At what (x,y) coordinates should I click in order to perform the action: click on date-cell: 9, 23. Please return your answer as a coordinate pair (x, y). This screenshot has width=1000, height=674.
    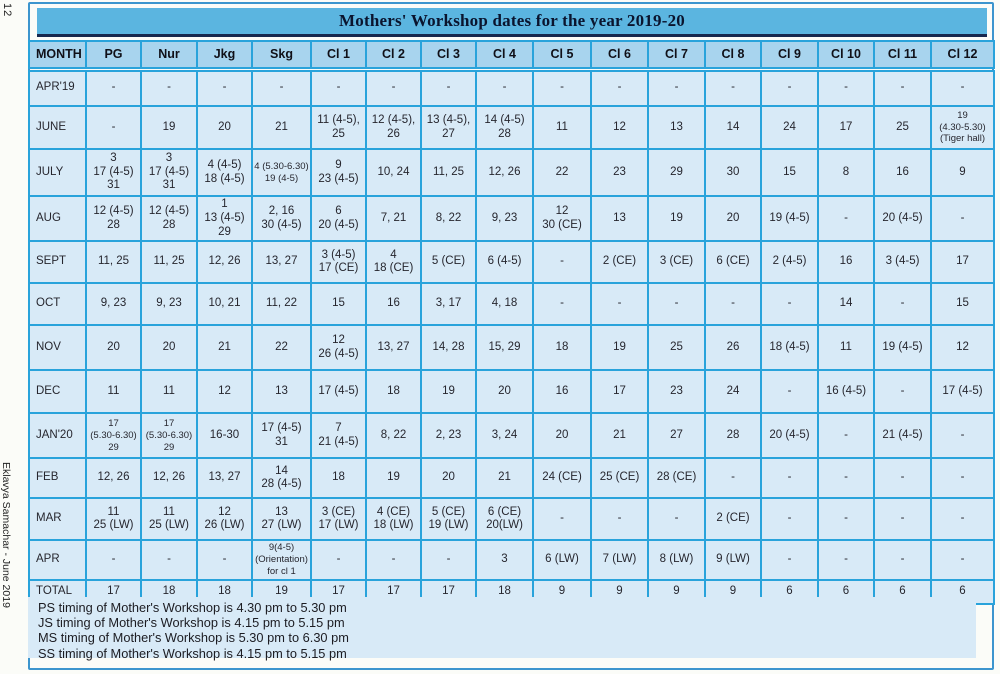
    Looking at the image, I should click on (504, 218).